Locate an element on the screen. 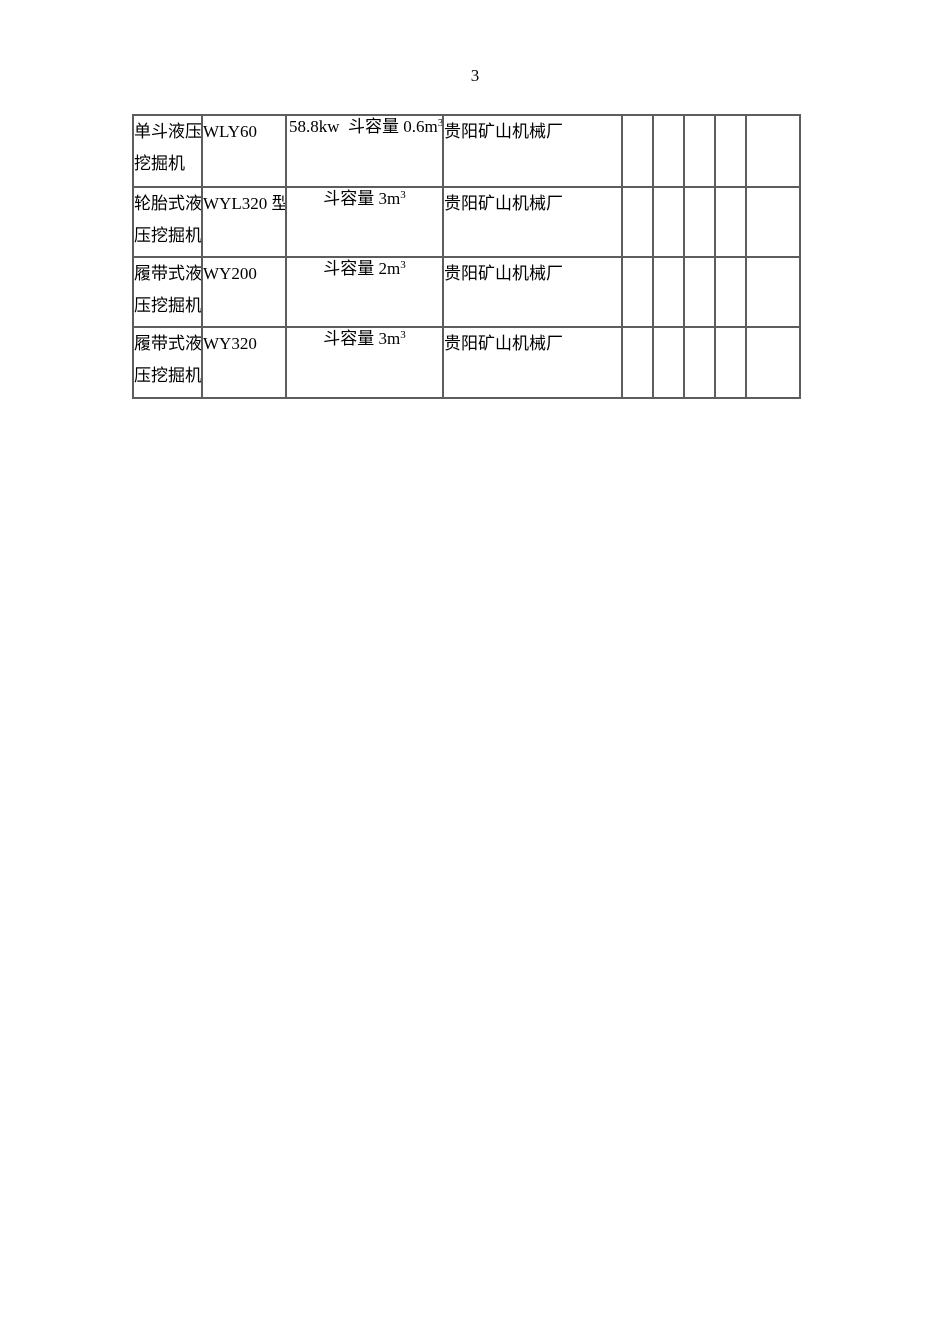  model-cell: WLY60 is located at coordinates (244, 151).